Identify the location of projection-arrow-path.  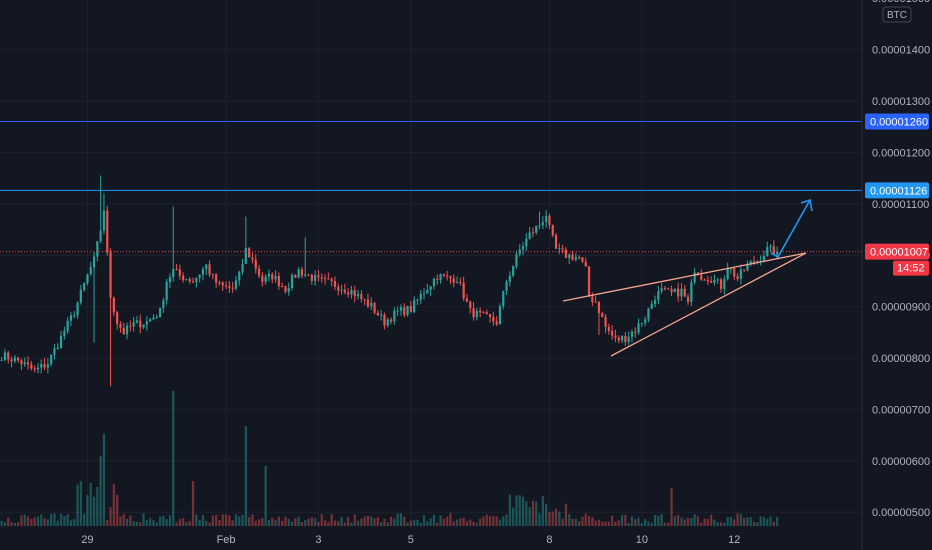
(790, 229).